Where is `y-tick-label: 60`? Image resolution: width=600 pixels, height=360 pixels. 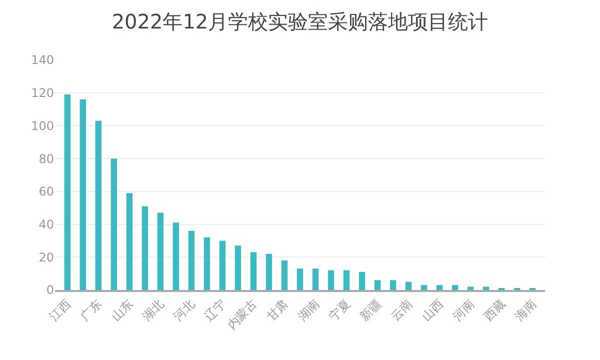
y-tick-label: 60 is located at coordinates (46, 191).